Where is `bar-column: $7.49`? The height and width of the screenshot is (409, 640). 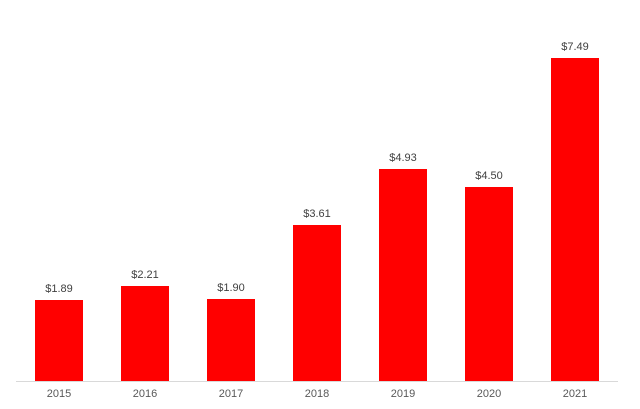 bar-column: $7.49 is located at coordinates (575, 190).